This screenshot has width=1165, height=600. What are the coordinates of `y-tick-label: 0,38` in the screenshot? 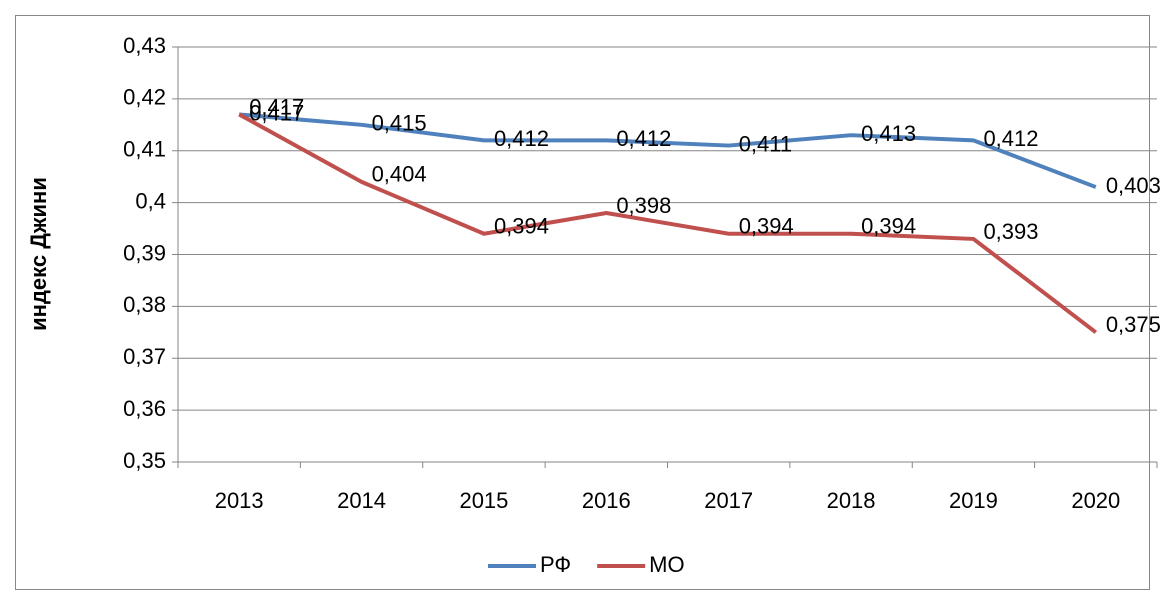 It's located at (144, 304).